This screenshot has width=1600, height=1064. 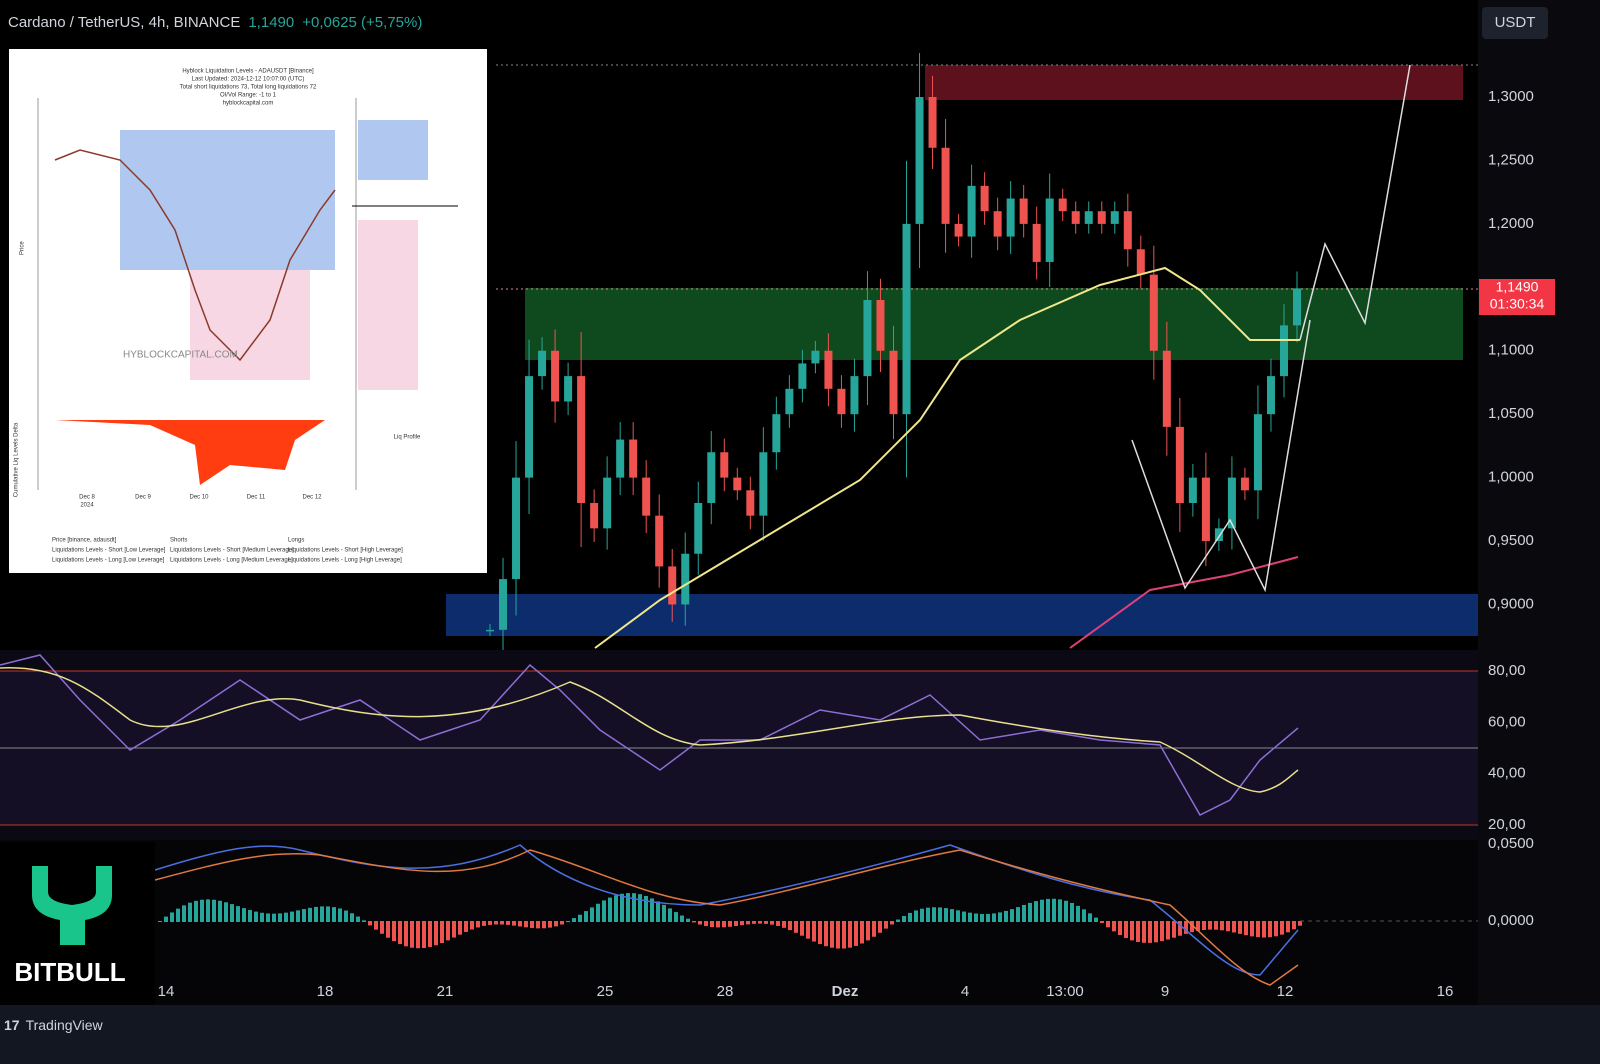 I want to click on inset-range: OI/Vol Range: -1 to 1, so click(x=248, y=96).